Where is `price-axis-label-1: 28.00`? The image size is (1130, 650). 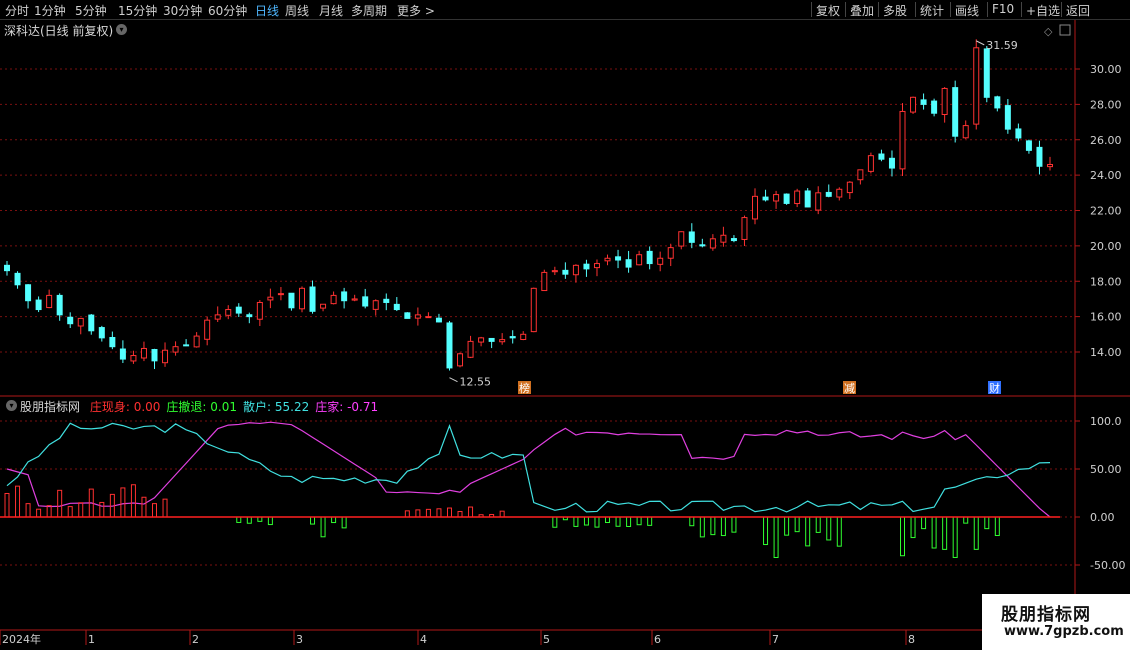 price-axis-label-1: 28.00 is located at coordinates (1106, 104).